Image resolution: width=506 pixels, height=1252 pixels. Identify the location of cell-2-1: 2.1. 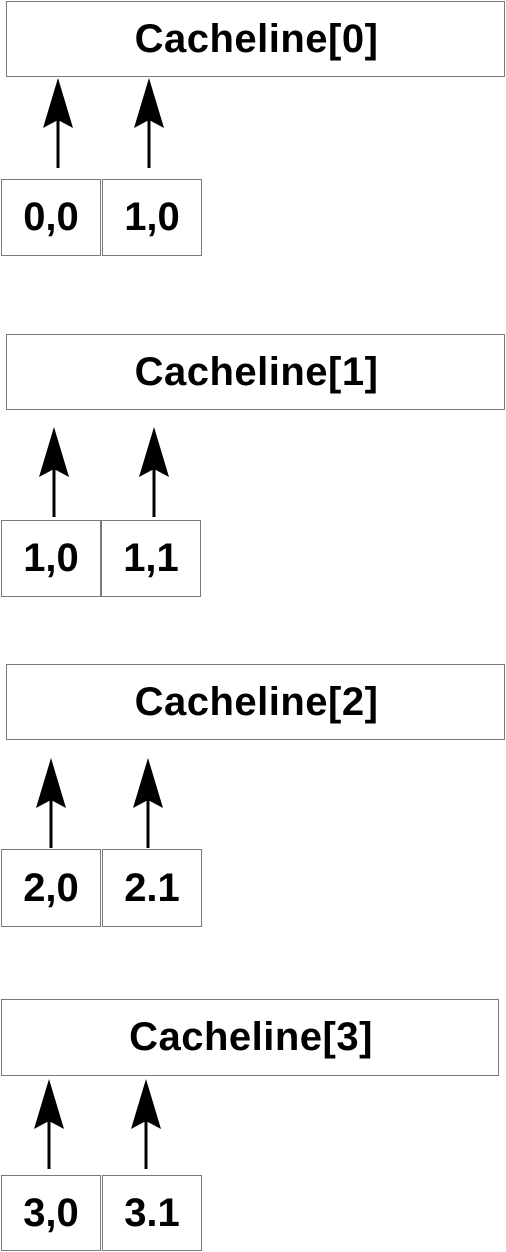
(152, 888).